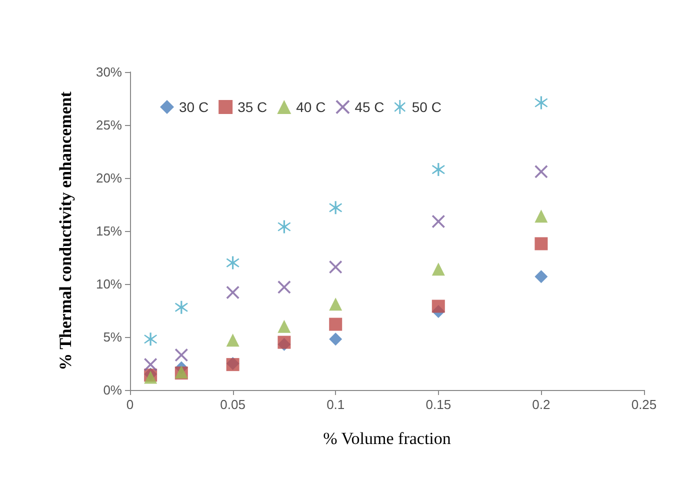  Describe the element at coordinates (233, 404) in the screenshot. I see `x-tick-label: 0.05` at that location.